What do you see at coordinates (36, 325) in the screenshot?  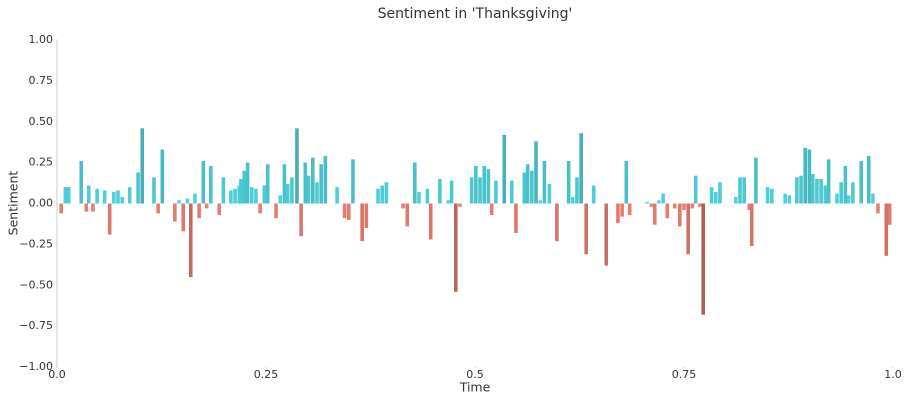 I see `y-tick-label: −0.75` at bounding box center [36, 325].